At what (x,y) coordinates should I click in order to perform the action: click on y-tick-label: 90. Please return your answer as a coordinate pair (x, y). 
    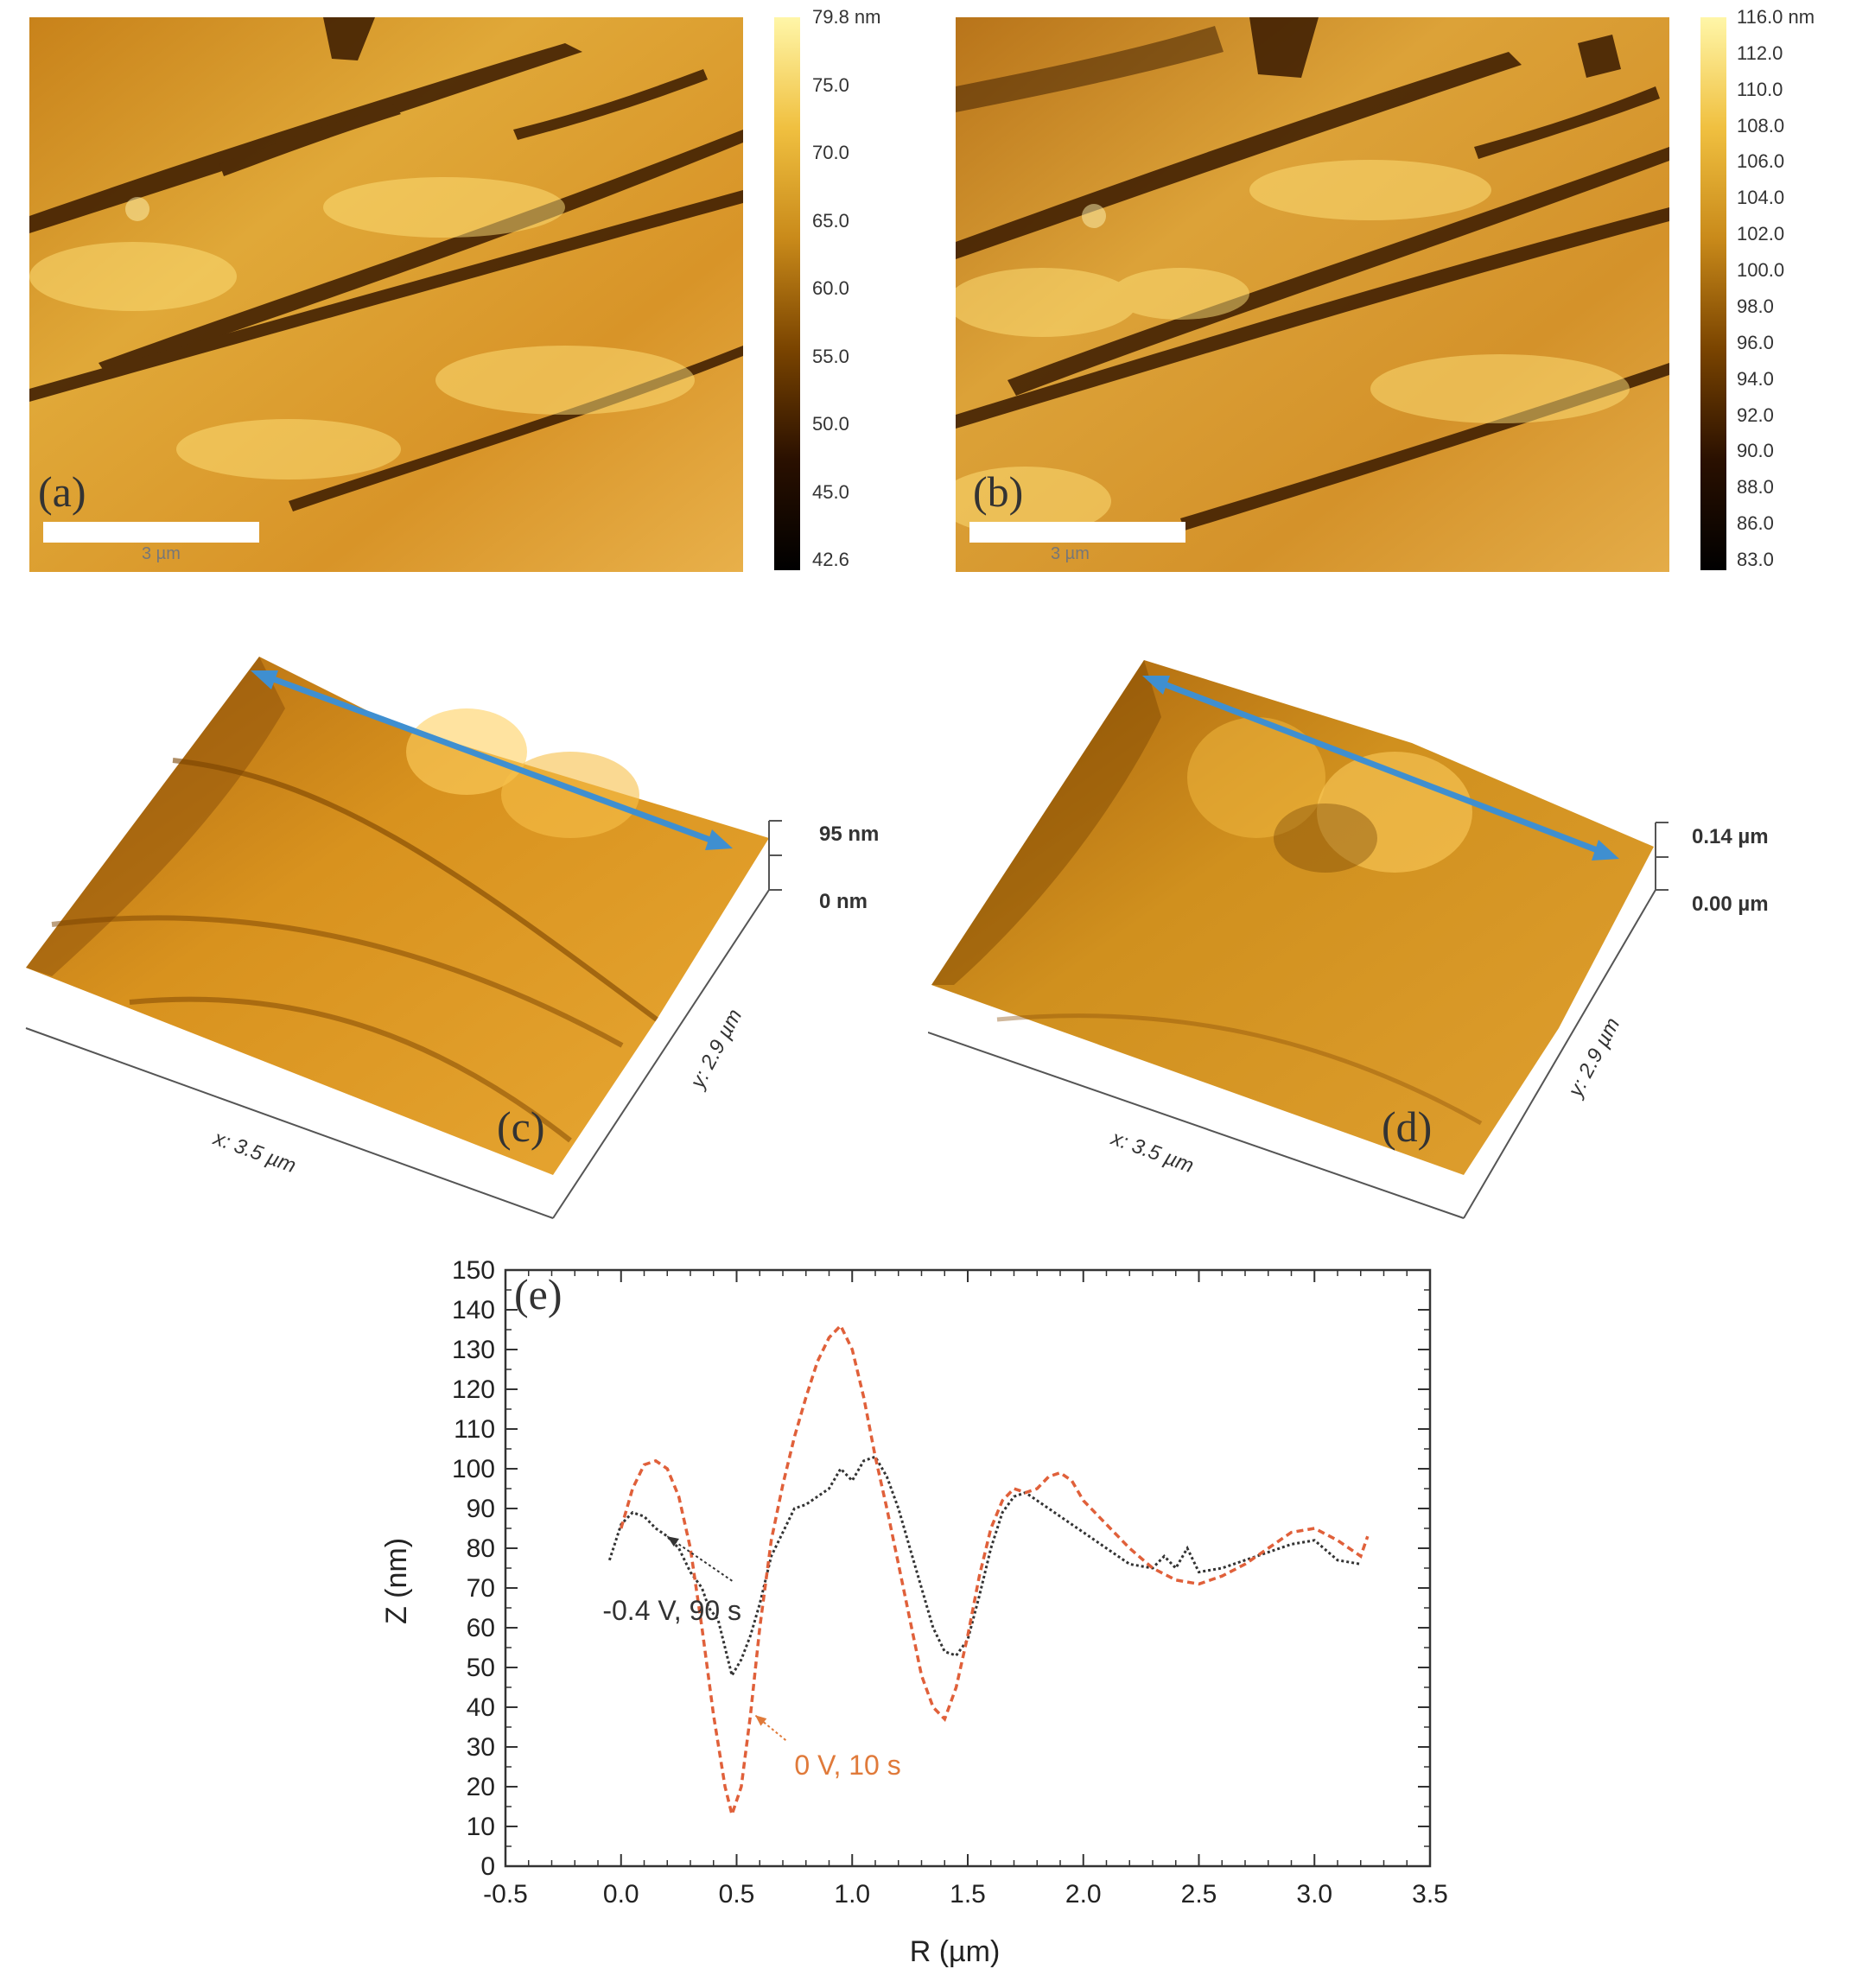
    Looking at the image, I should click on (481, 1509).